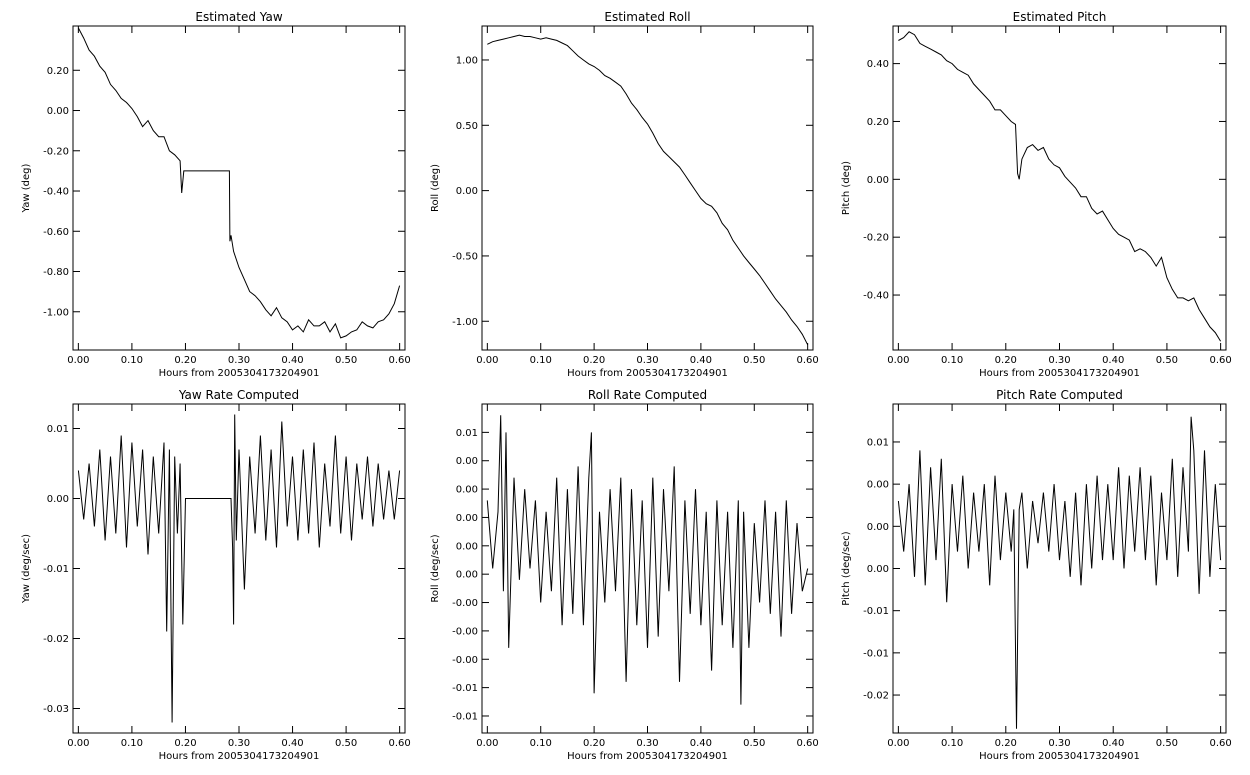 This screenshot has width=1250, height=775. I want to click on yaw-rate-xtick-label: 0.00, so click(78, 743).